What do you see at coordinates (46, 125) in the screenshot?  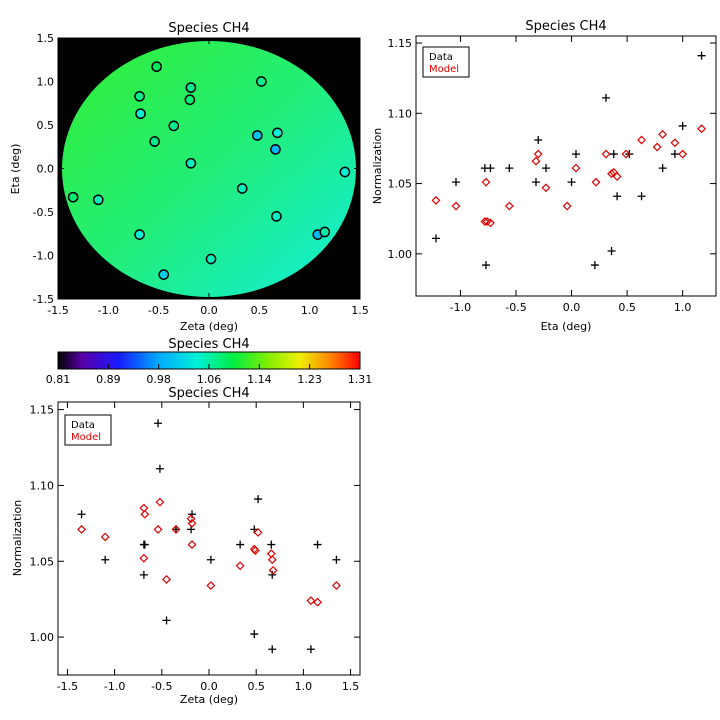 I see `map-ytick-label: 0.5` at bounding box center [46, 125].